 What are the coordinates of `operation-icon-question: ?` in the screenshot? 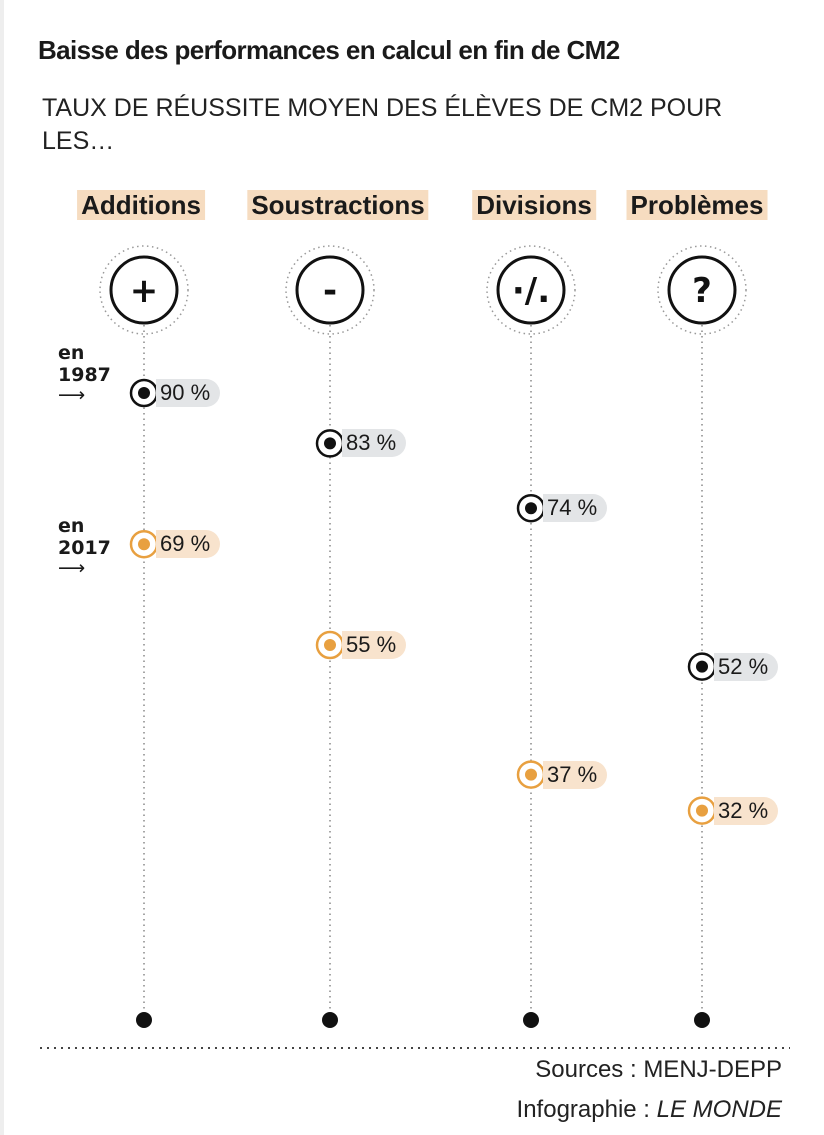 It's located at (702, 291).